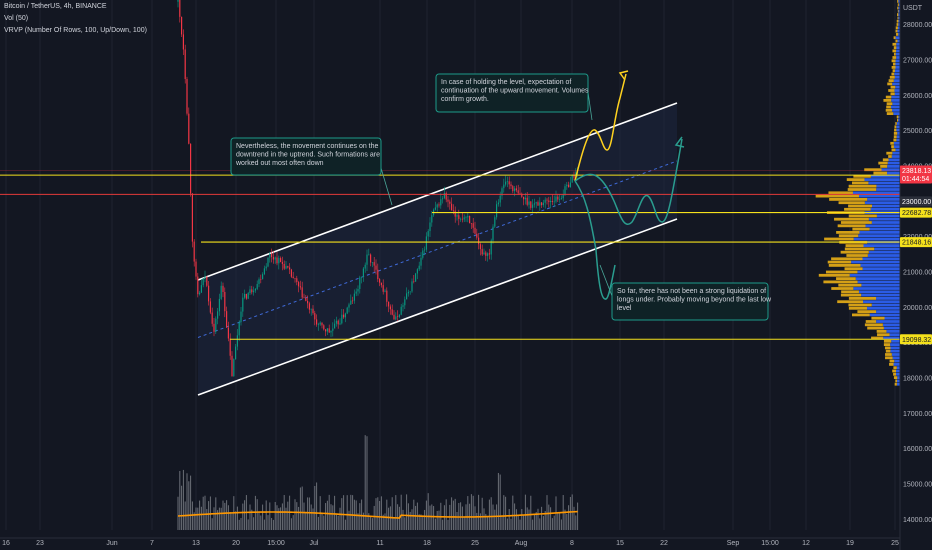  What do you see at coordinates (314, 543) in the screenshot?
I see `x-tick-label: Jul` at bounding box center [314, 543].